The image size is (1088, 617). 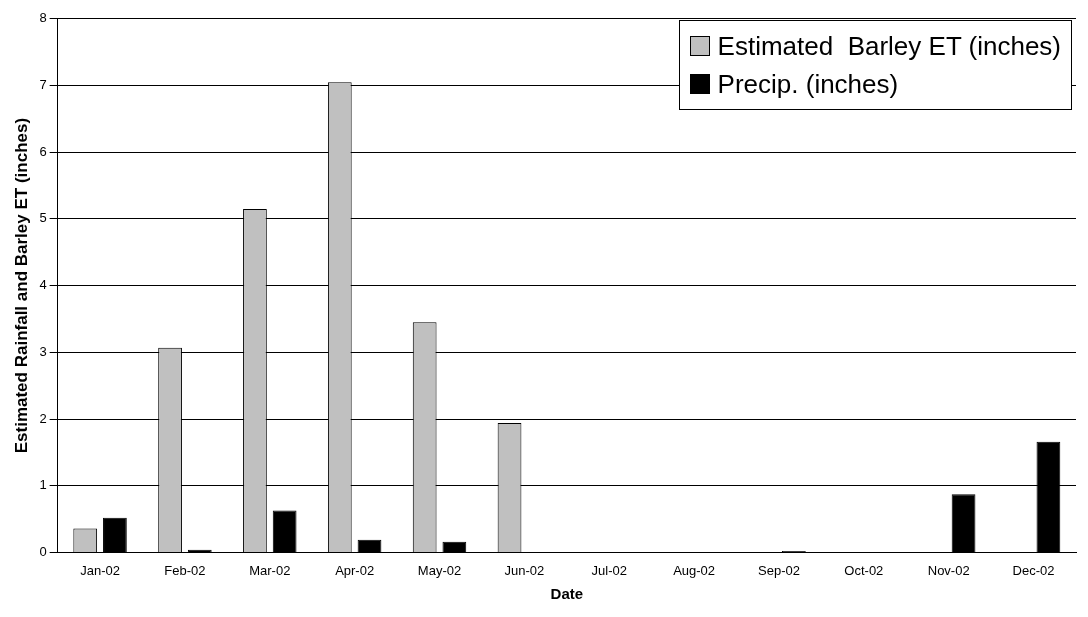 I want to click on y-tick-label: 3, so click(x=43, y=351).